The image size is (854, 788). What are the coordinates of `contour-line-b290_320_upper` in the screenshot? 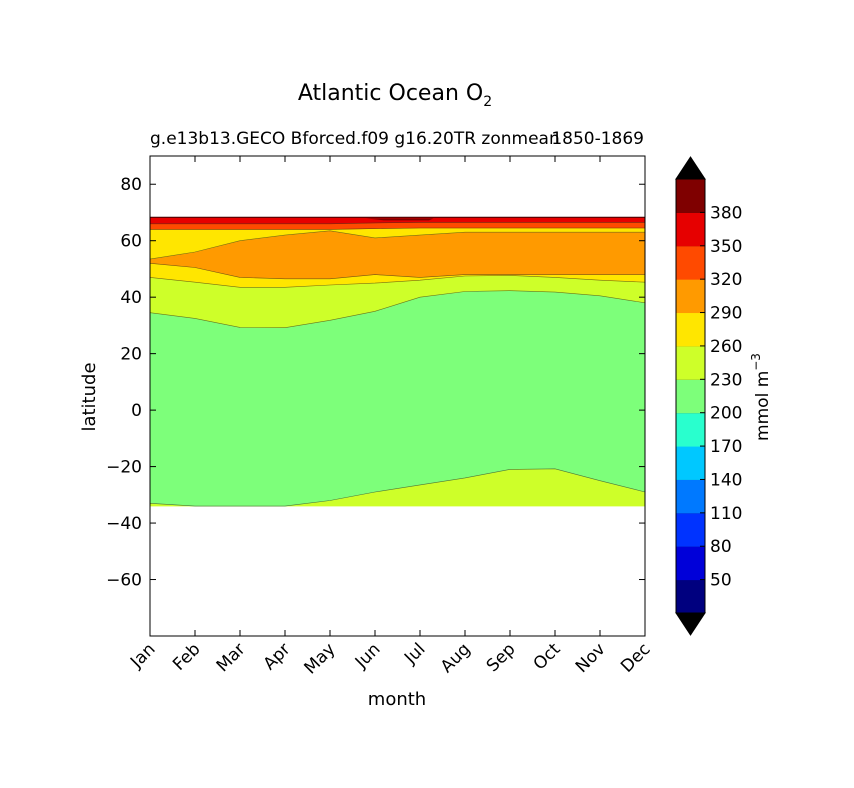 It's located at (397, 245).